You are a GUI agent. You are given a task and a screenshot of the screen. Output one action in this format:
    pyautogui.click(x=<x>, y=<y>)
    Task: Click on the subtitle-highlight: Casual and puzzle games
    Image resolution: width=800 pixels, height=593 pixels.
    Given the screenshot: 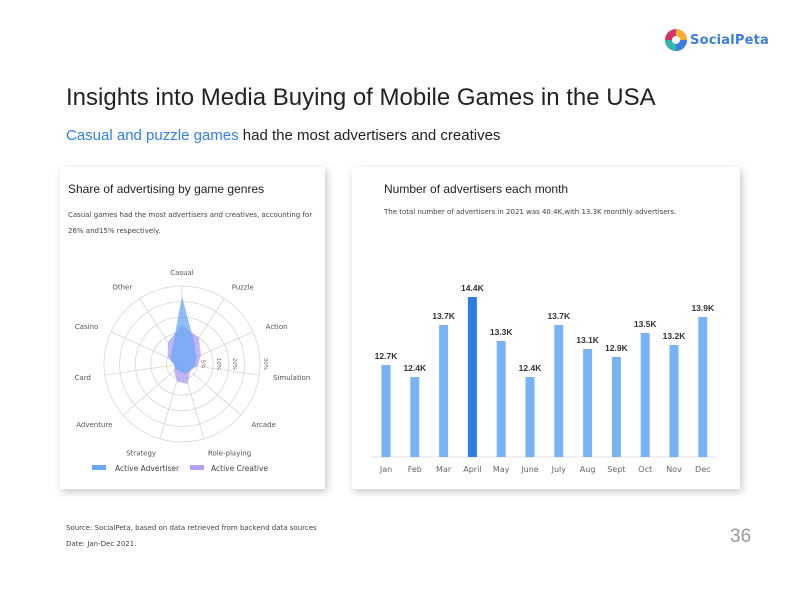 What is the action you would take?
    pyautogui.click(x=152, y=135)
    